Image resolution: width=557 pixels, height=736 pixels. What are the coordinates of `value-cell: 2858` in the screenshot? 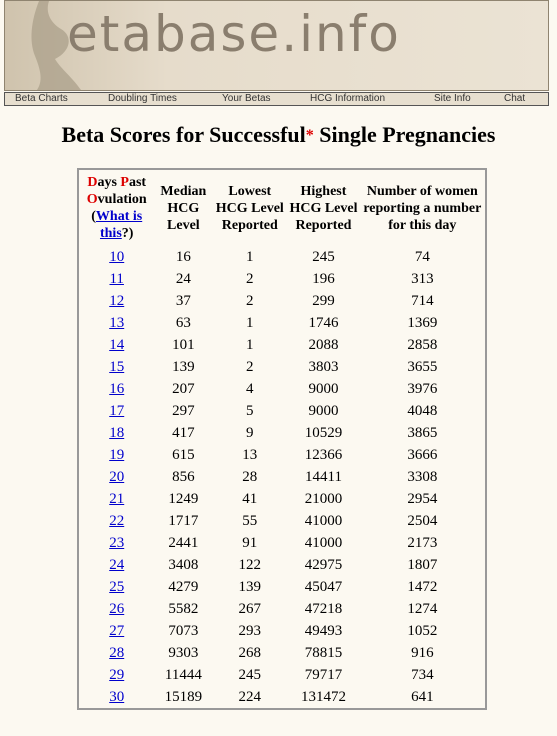 It's located at (422, 344).